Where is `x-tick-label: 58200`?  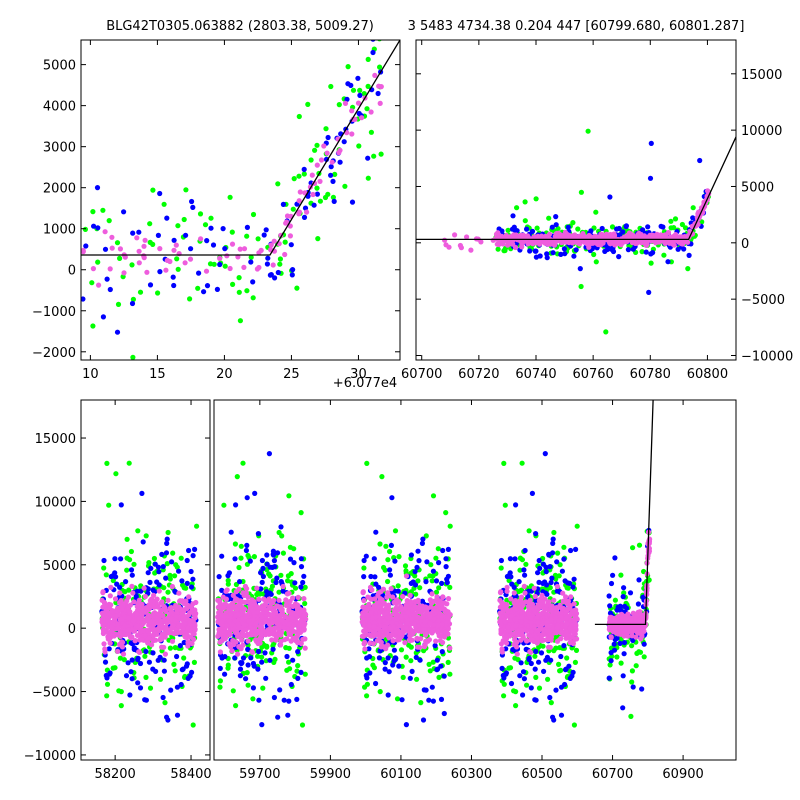
x-tick-label: 58200 is located at coordinates (114, 774).